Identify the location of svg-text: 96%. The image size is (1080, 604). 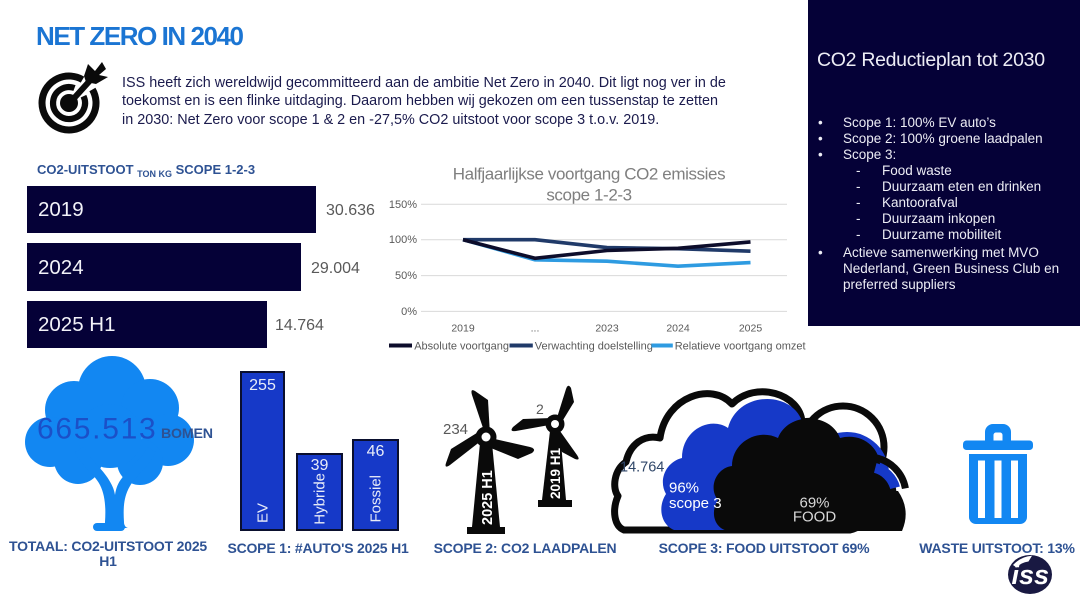
(684, 488).